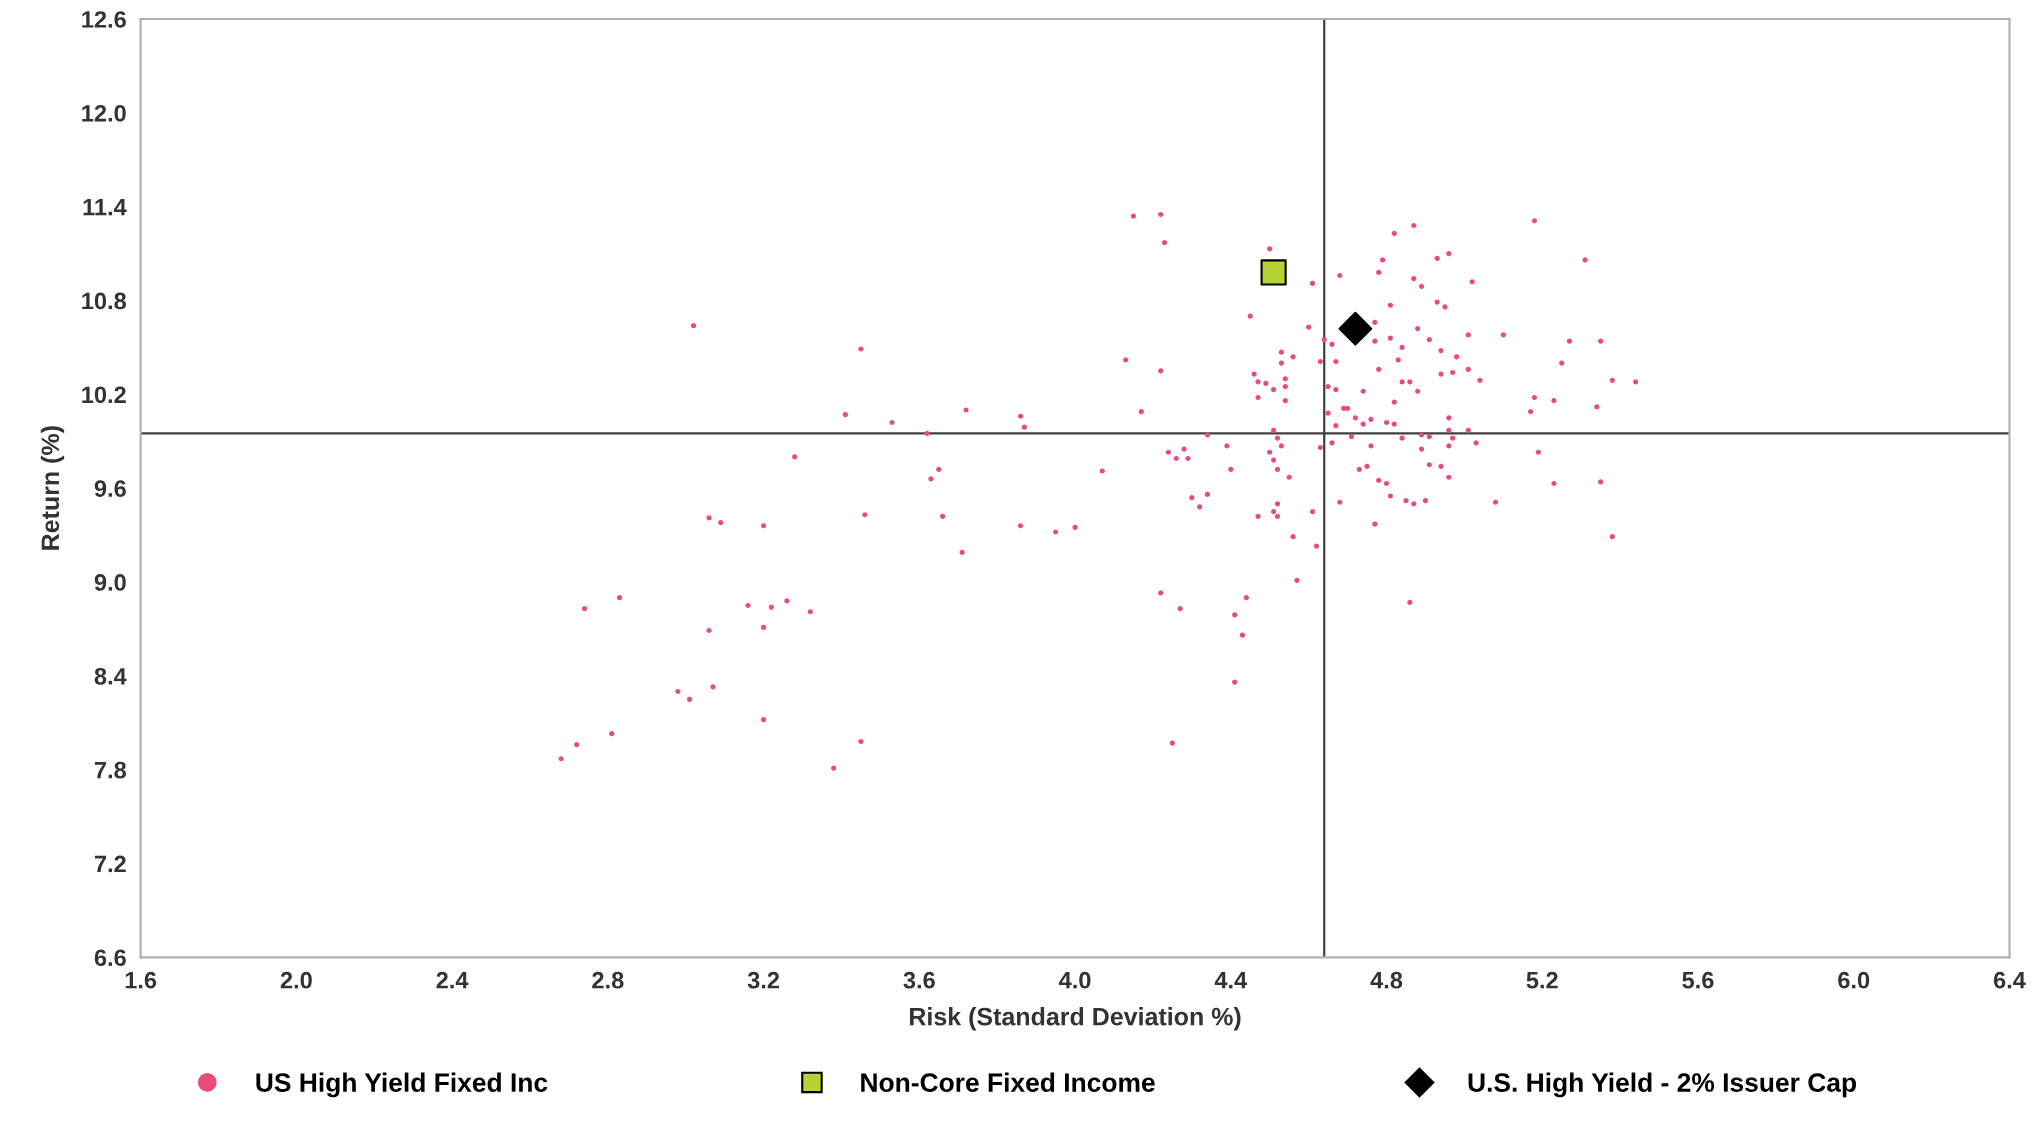  What do you see at coordinates (1698, 980) in the screenshot?
I see `x-tick-label: 5.6` at bounding box center [1698, 980].